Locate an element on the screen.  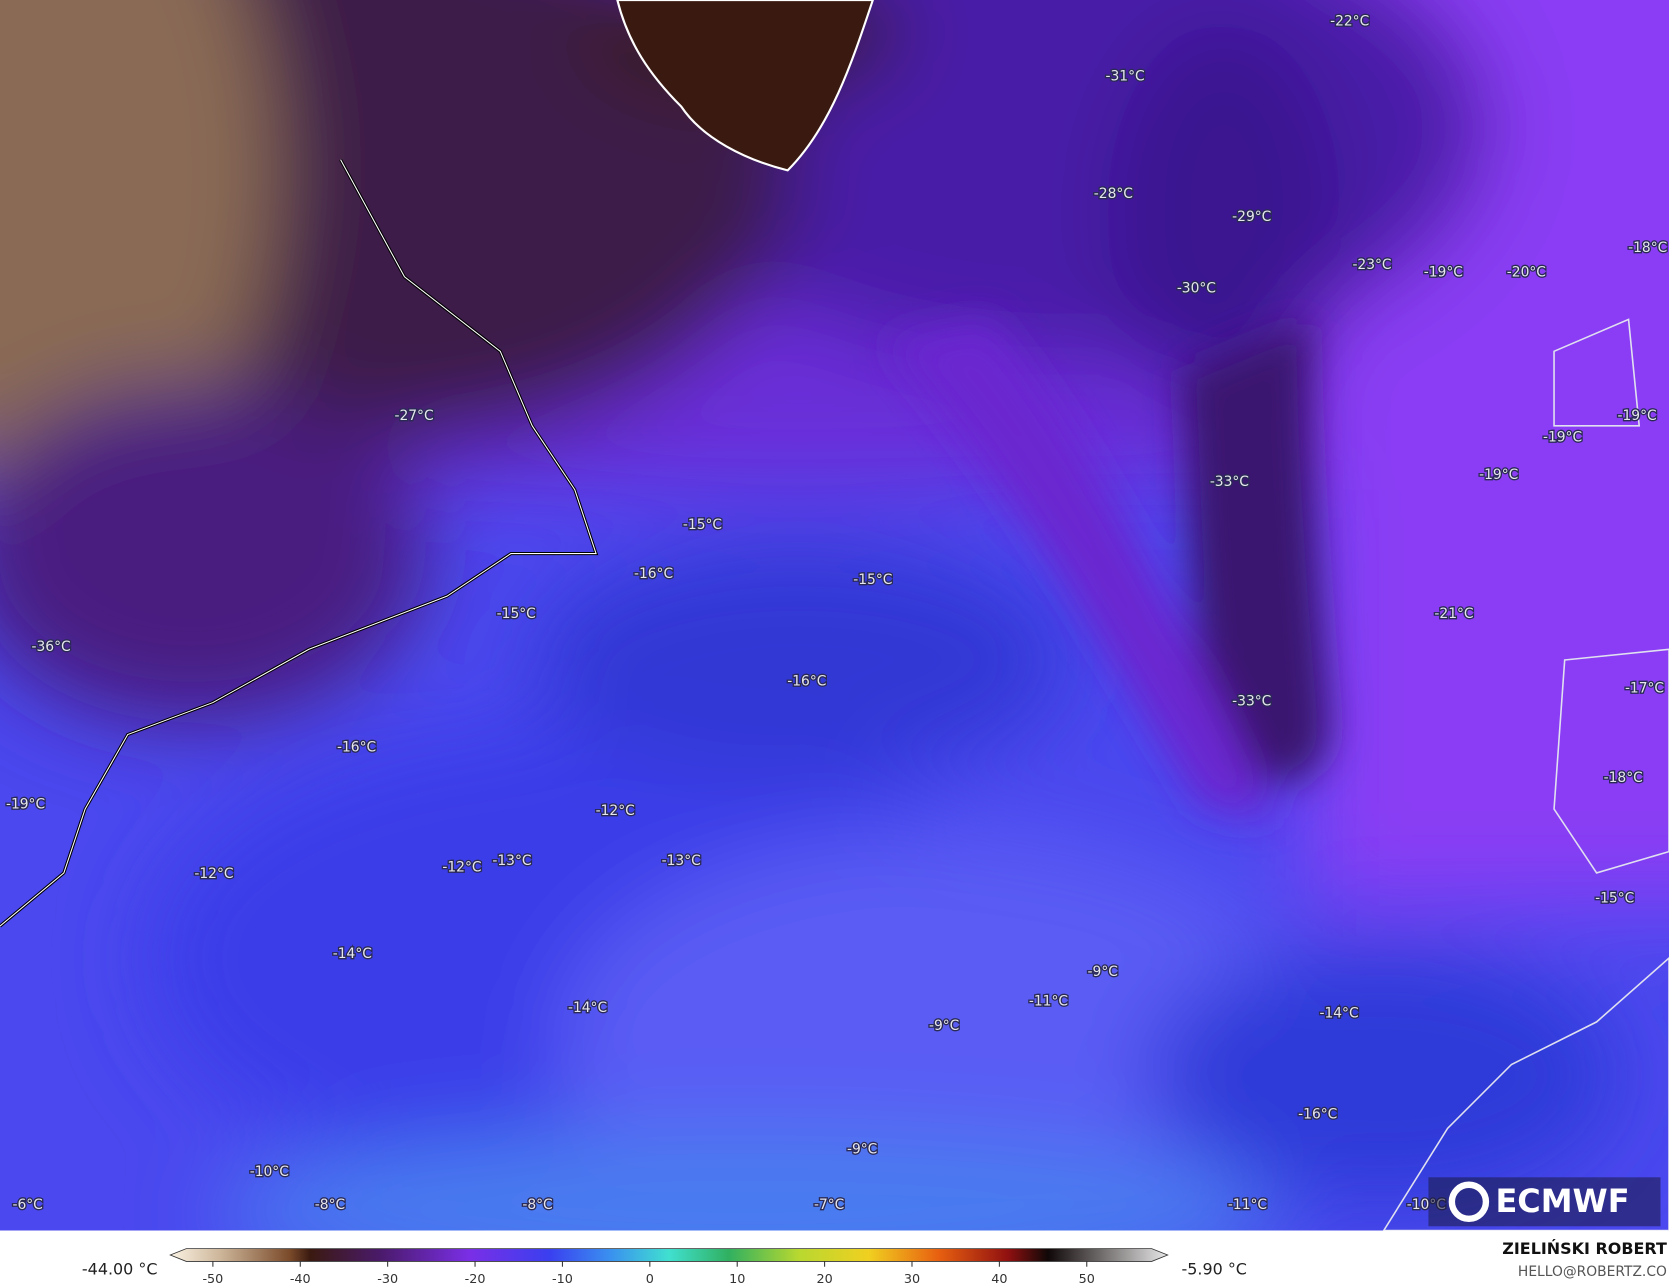
logo-text: ECMWF is located at coordinates (1563, 1201).